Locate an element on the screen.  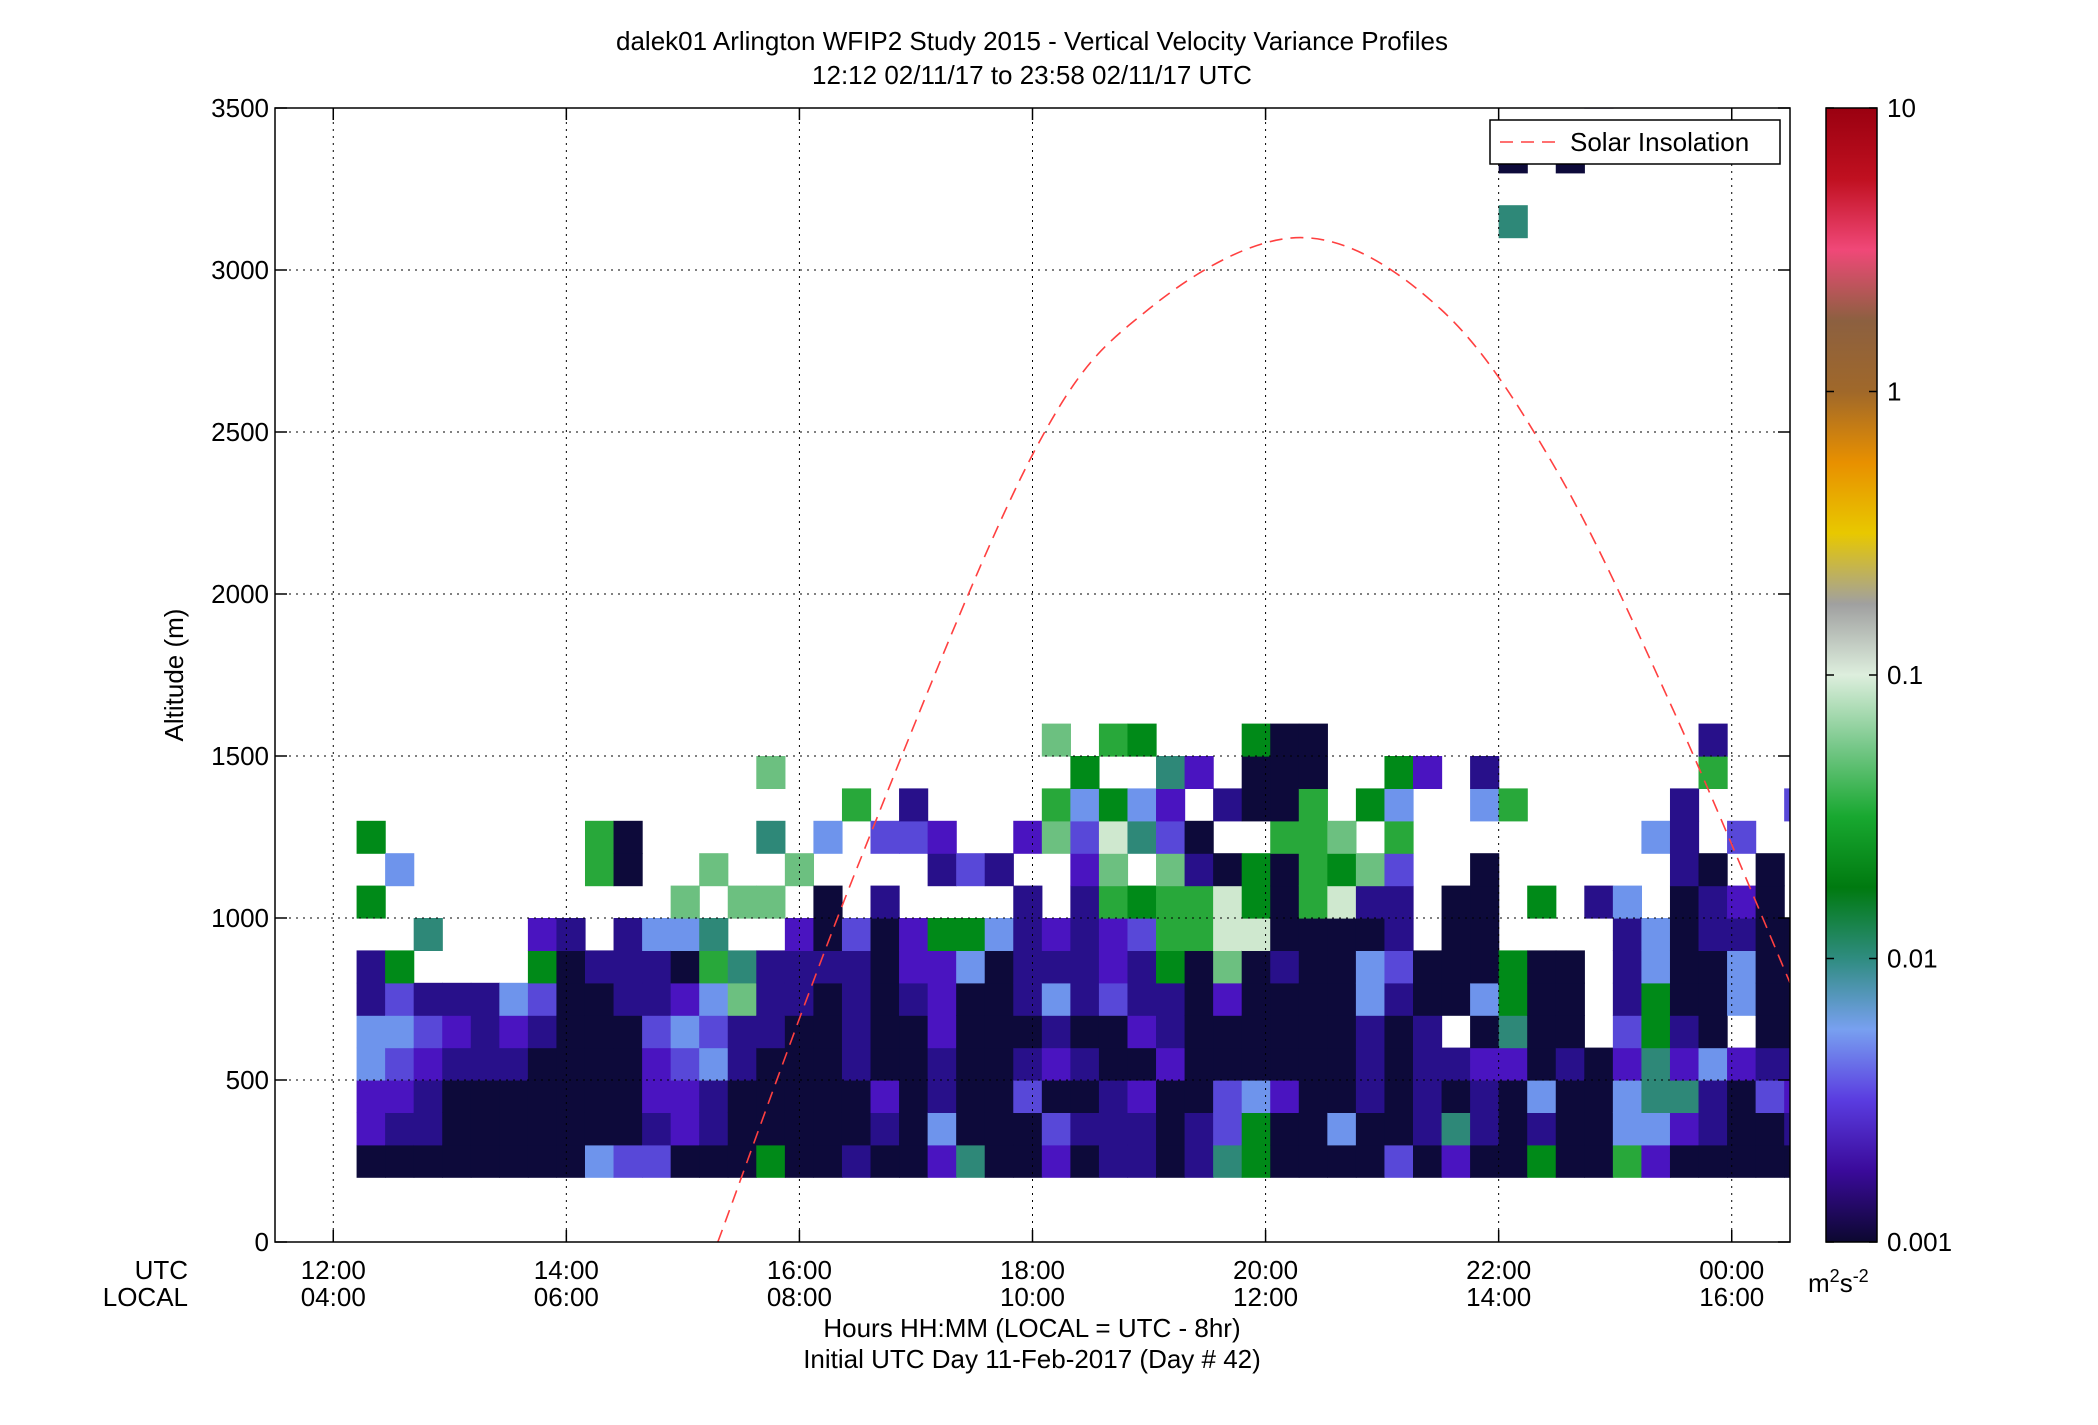
colorbar-ticks: 0.001 0.01 0.1 1 10 is located at coordinates (1889, 675).